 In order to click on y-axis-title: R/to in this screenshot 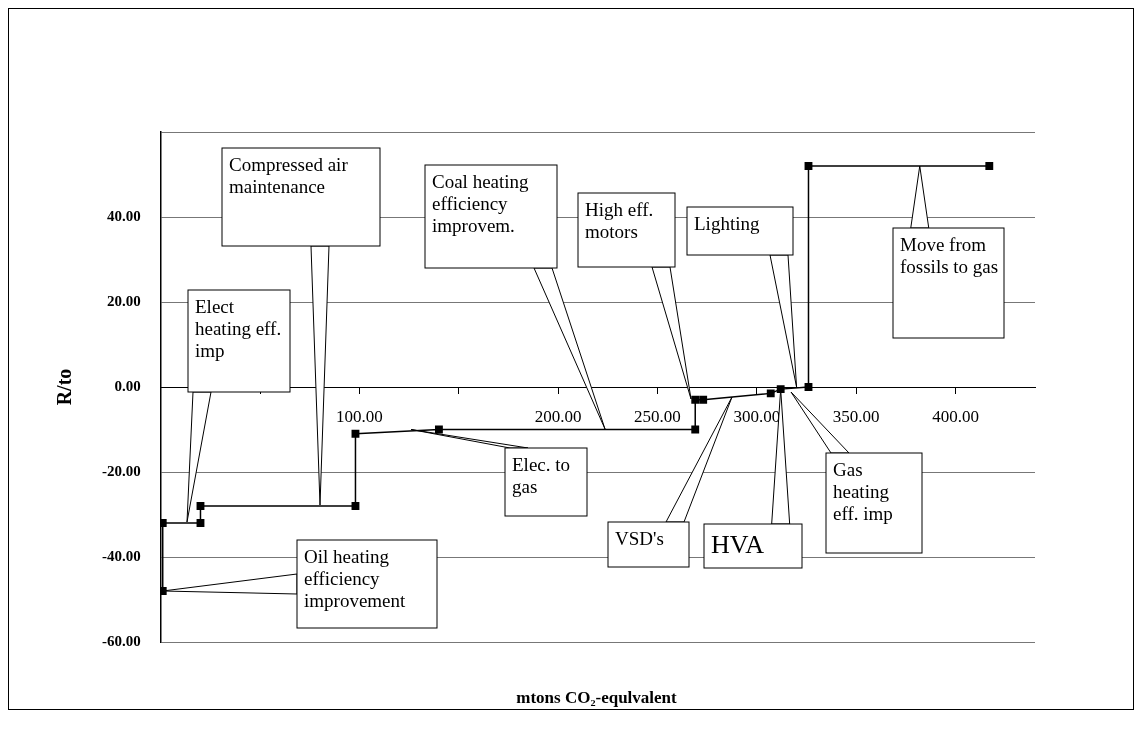, I will do `click(64, 387)`.